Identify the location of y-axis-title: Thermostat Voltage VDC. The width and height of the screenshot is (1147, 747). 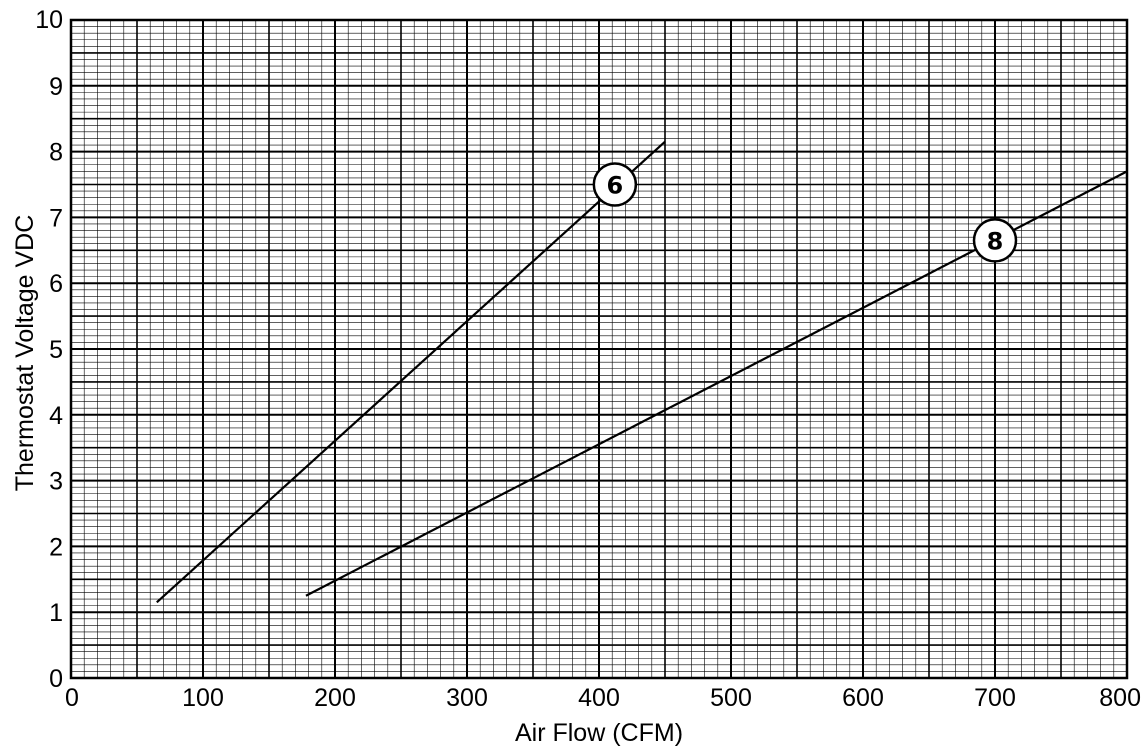
(25, 353).